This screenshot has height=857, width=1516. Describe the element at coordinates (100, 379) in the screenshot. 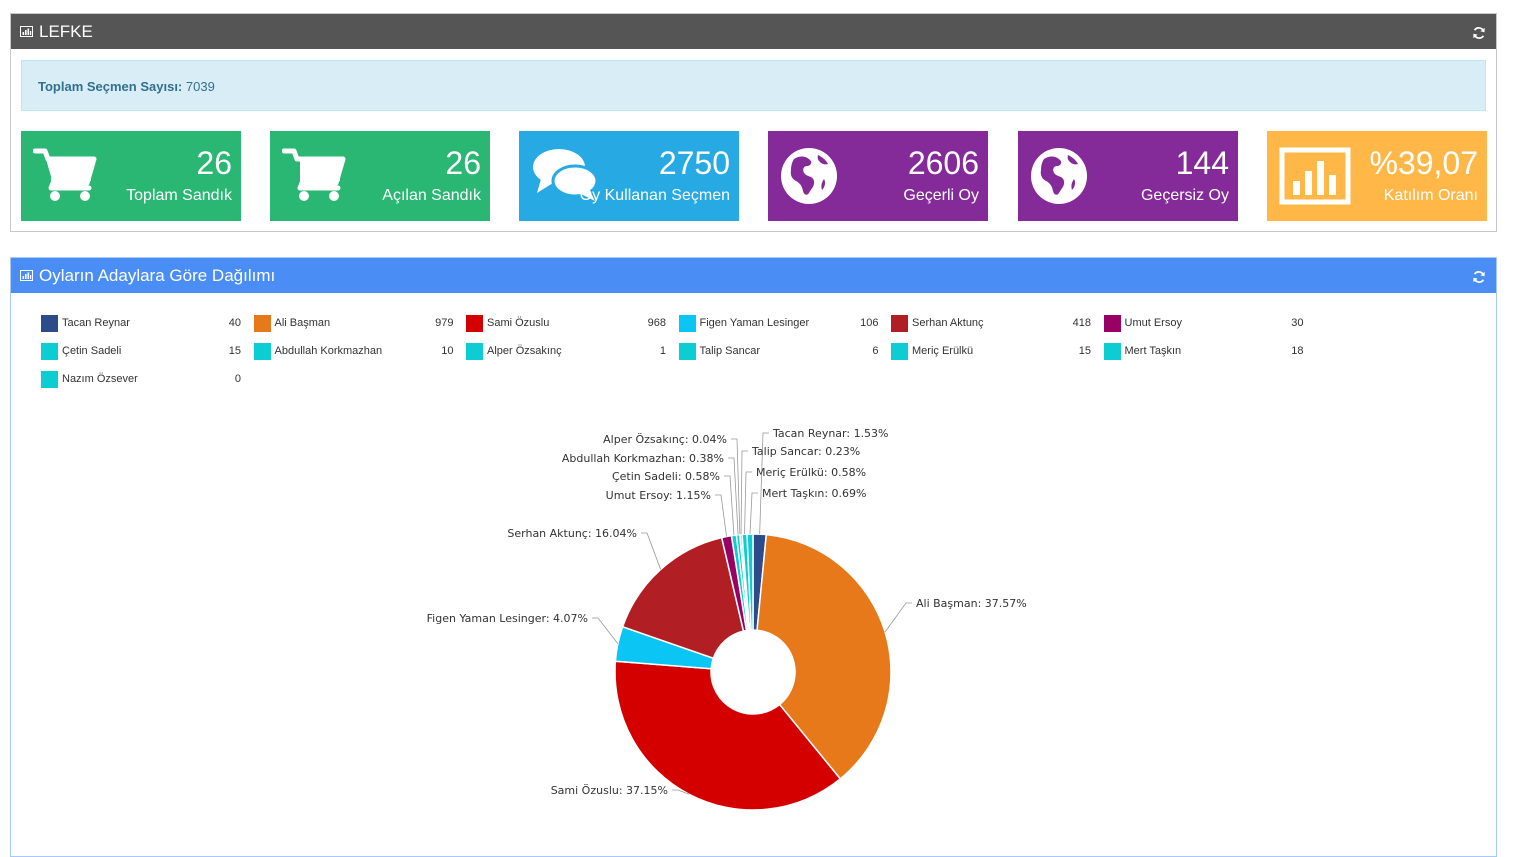

I see `legend-label: Nazım Özsever` at that location.